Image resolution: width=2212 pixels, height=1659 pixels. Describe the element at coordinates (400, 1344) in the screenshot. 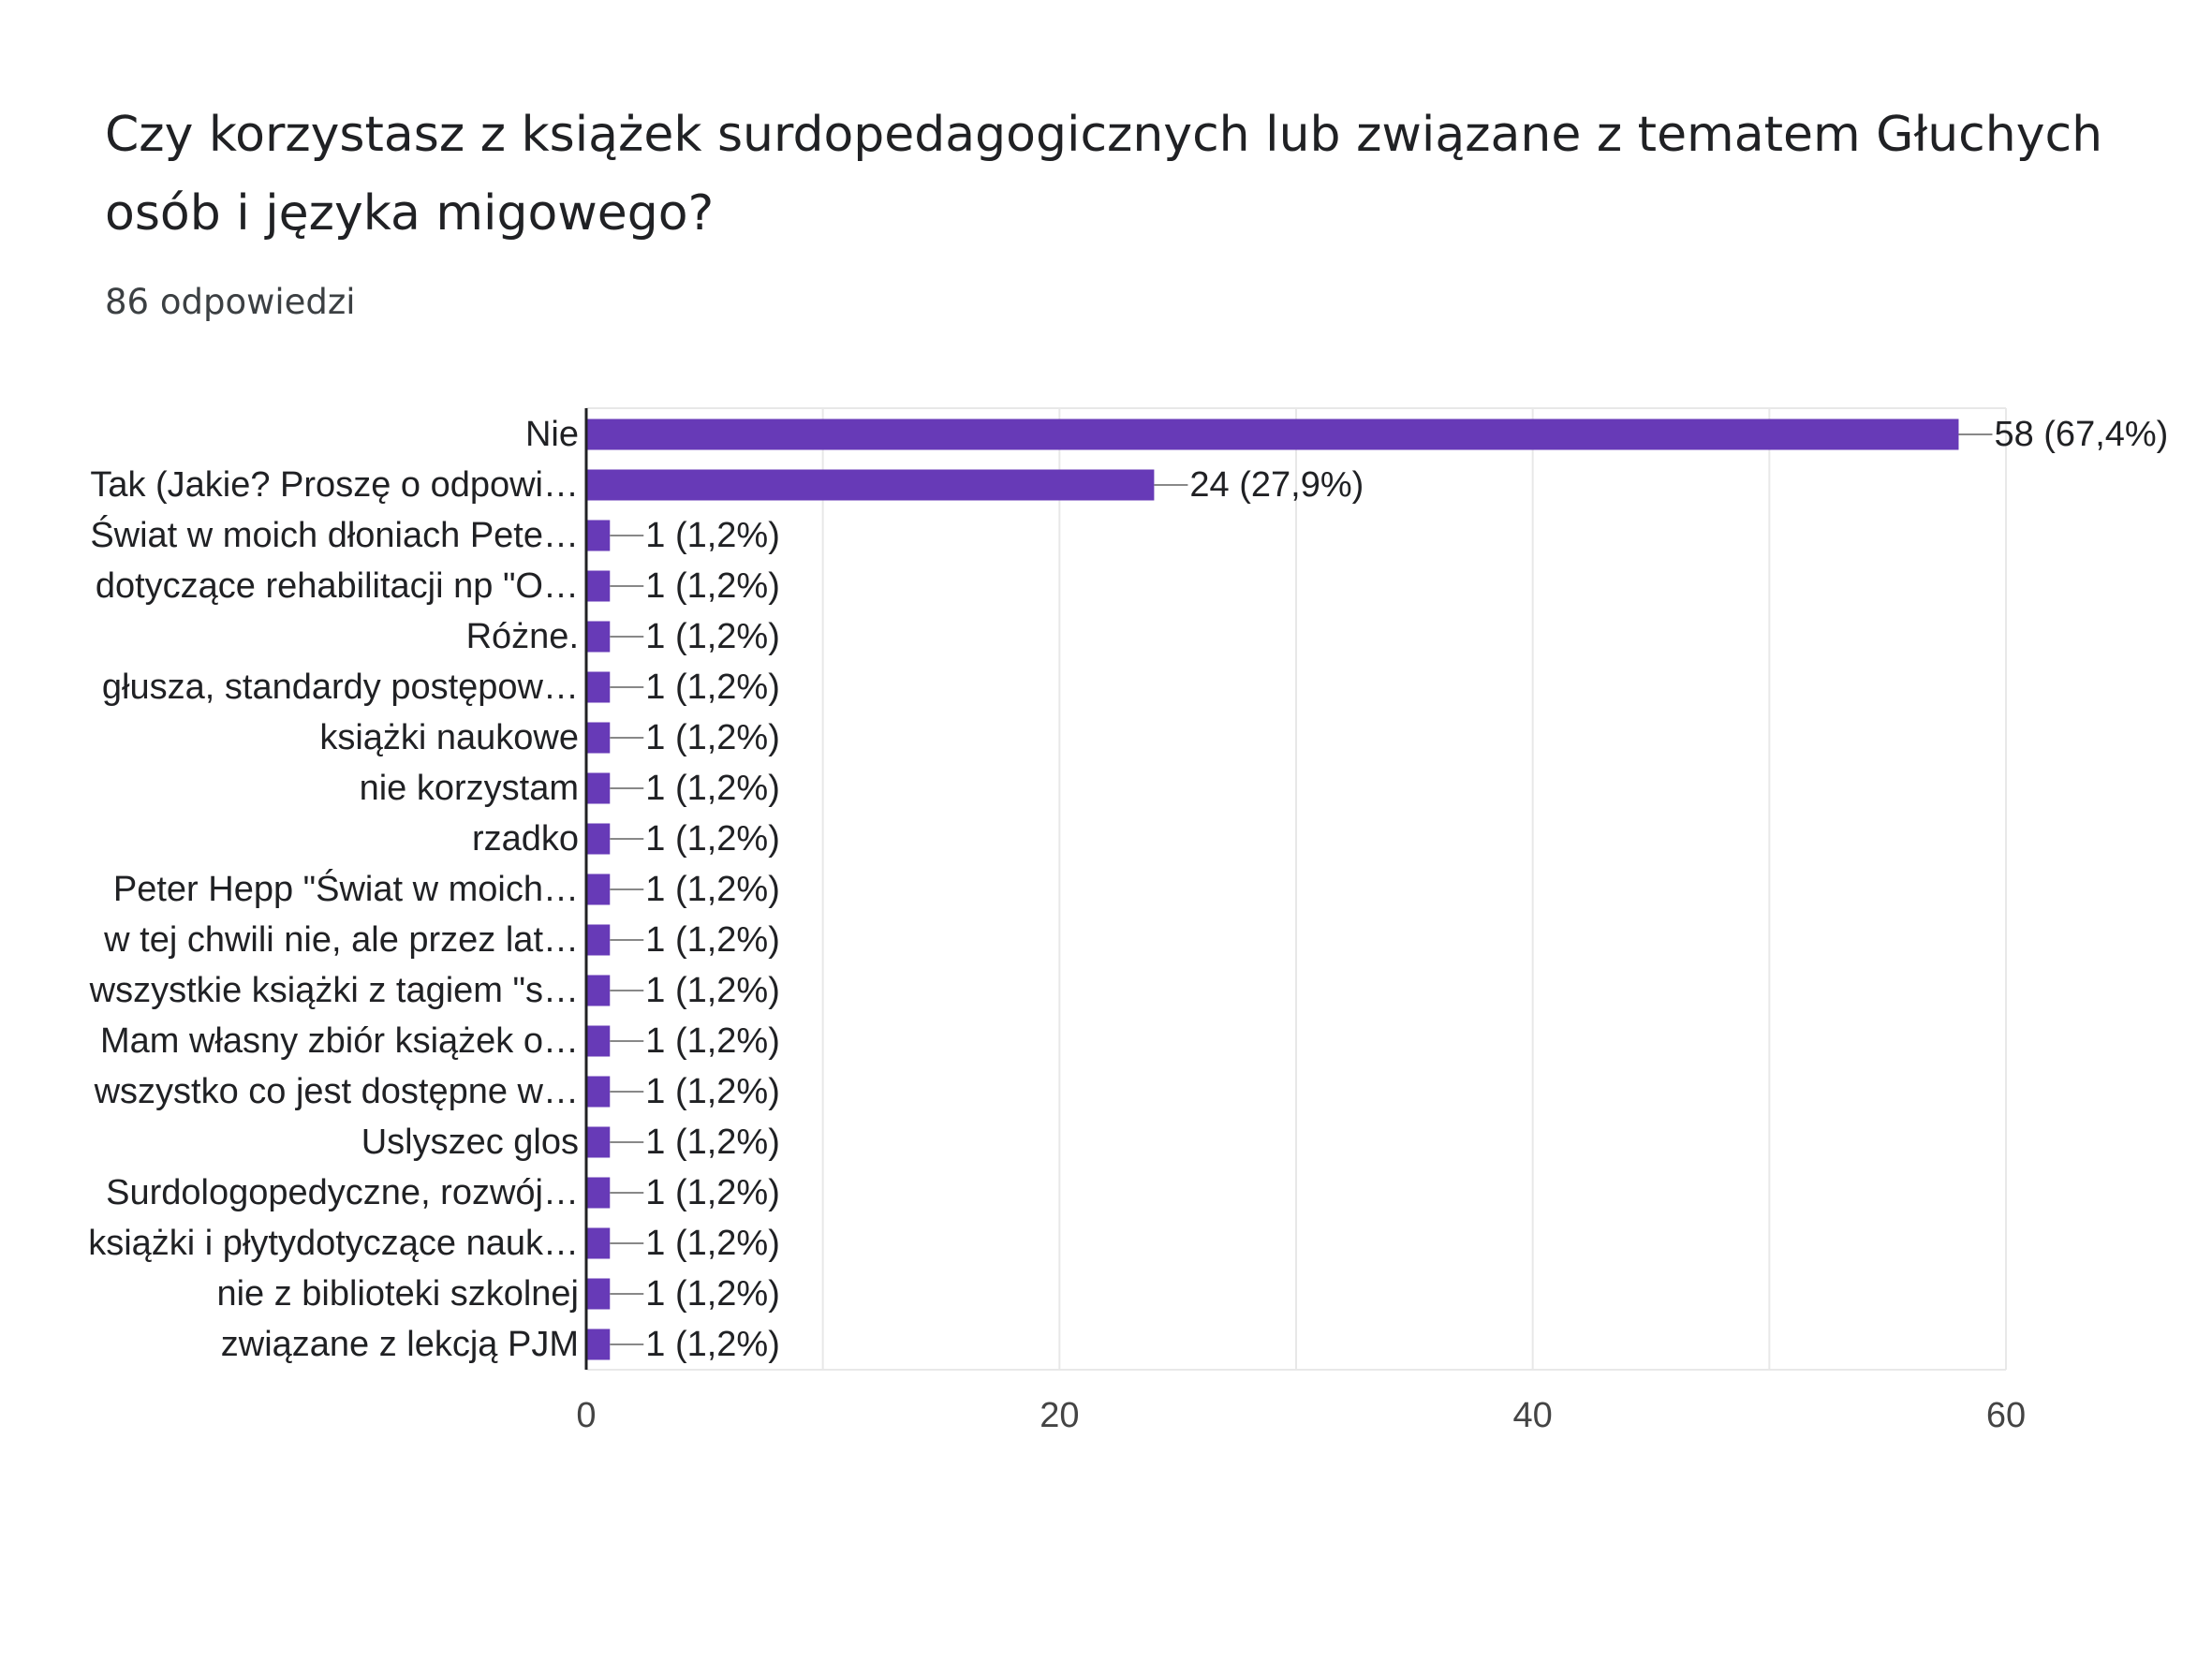

I see `category-label: związane z lekcją PJM` at that location.